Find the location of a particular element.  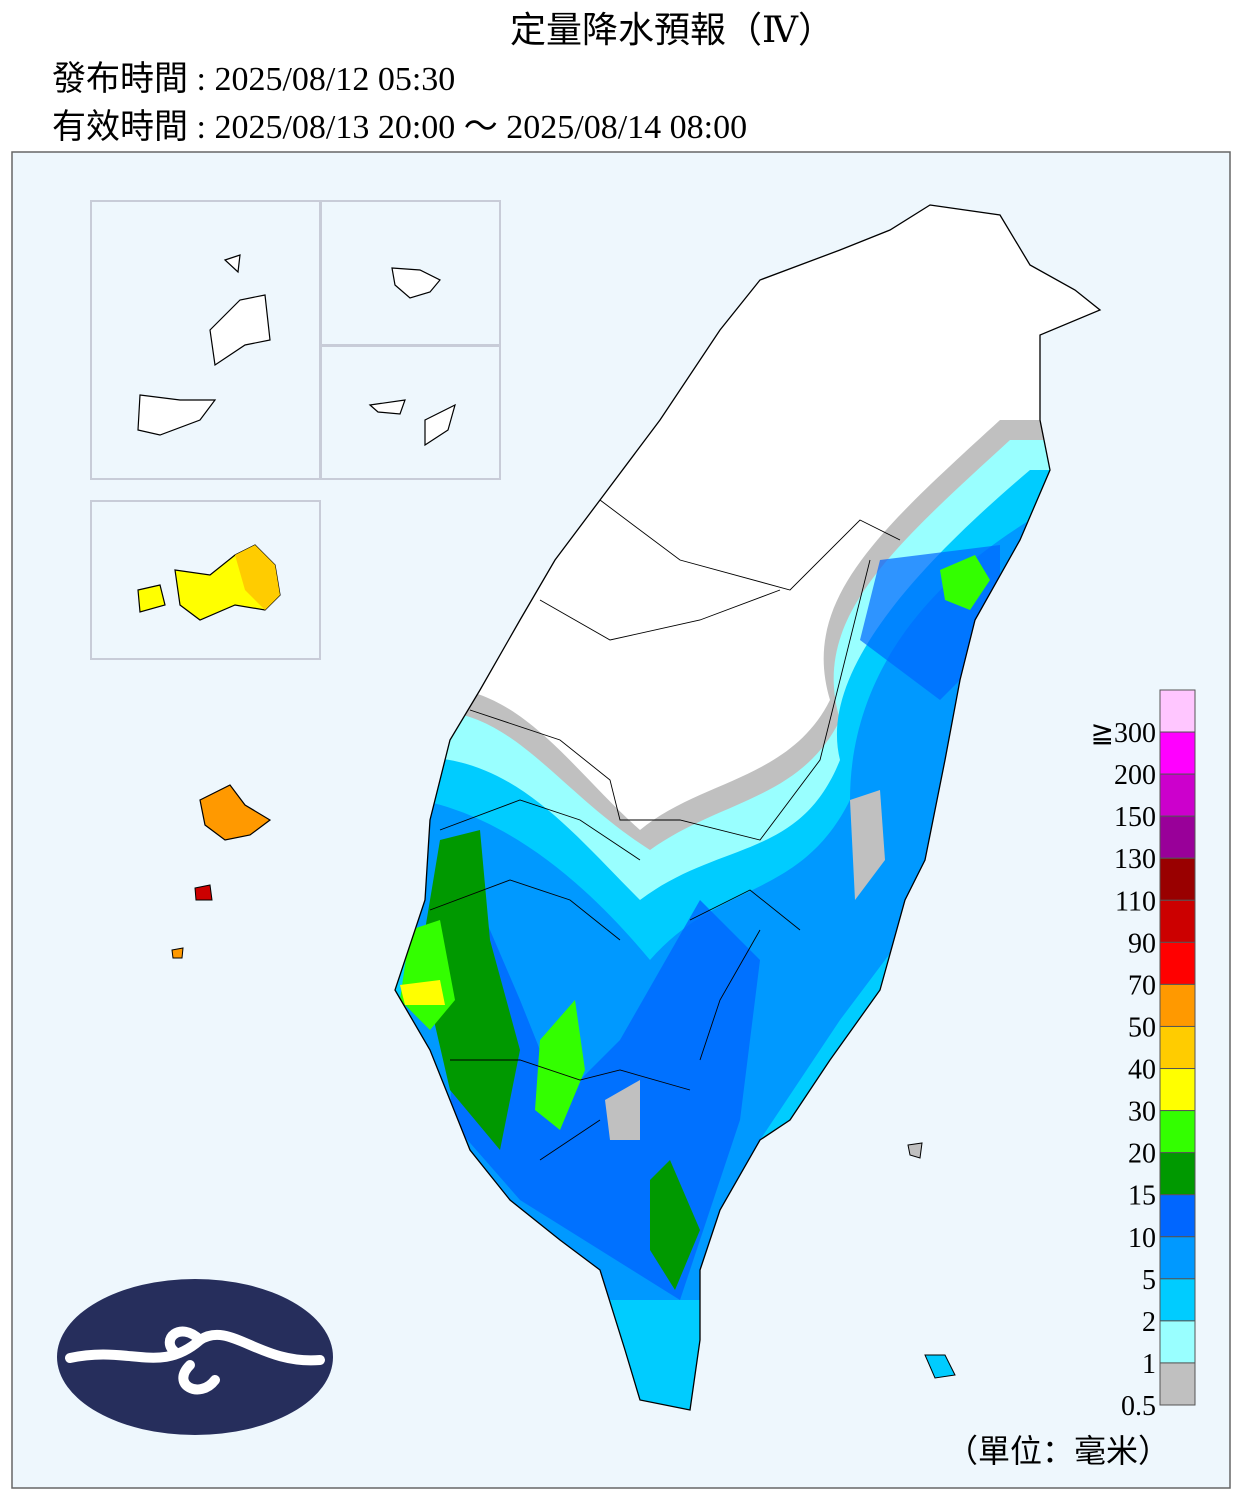

legend-label: 200 is located at coordinates (1135, 775).